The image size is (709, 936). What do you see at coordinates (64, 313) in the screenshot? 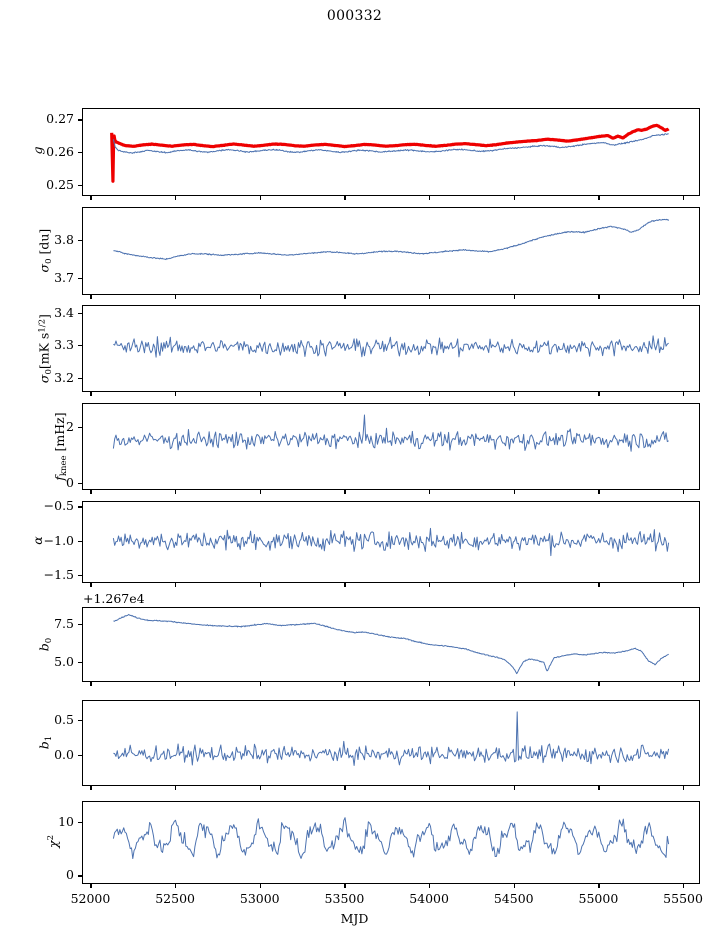
I see `y-tick-label: 3.4` at bounding box center [64, 313].